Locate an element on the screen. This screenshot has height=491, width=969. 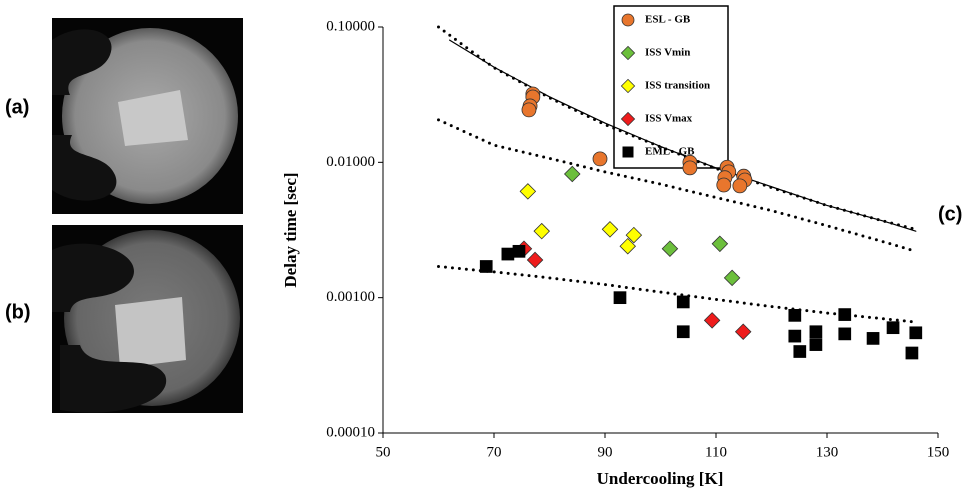
legend-label: ISS Vmin is located at coordinates (667, 53).